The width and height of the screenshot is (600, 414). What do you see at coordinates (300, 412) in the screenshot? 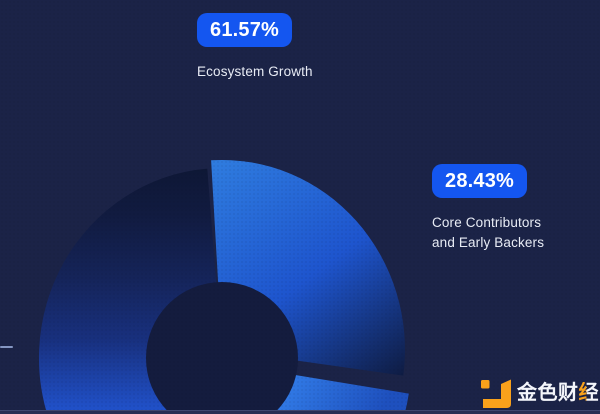
I see `bottom-edge-bar` at bounding box center [300, 412].